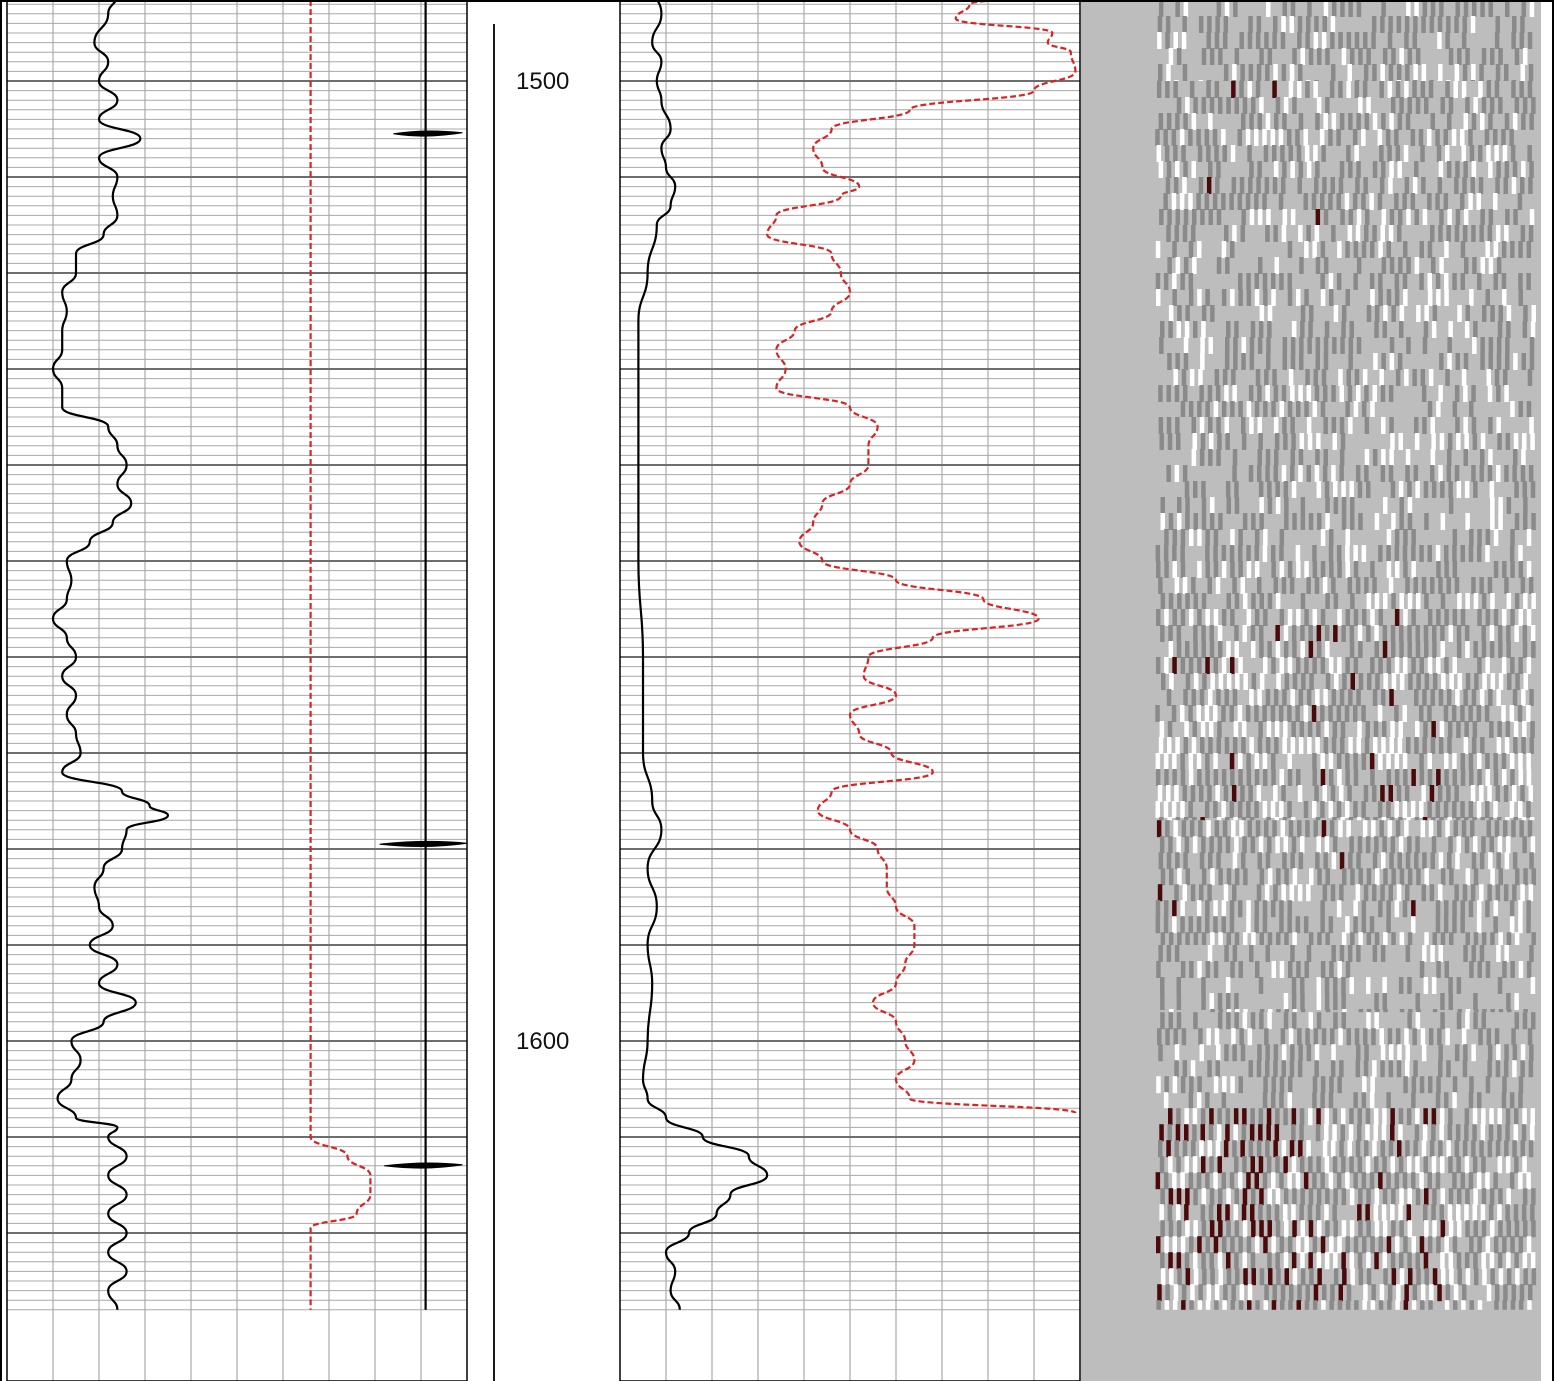 This screenshot has height=1381, width=1554. I want to click on track-1-series-1-line, so click(110, 655).